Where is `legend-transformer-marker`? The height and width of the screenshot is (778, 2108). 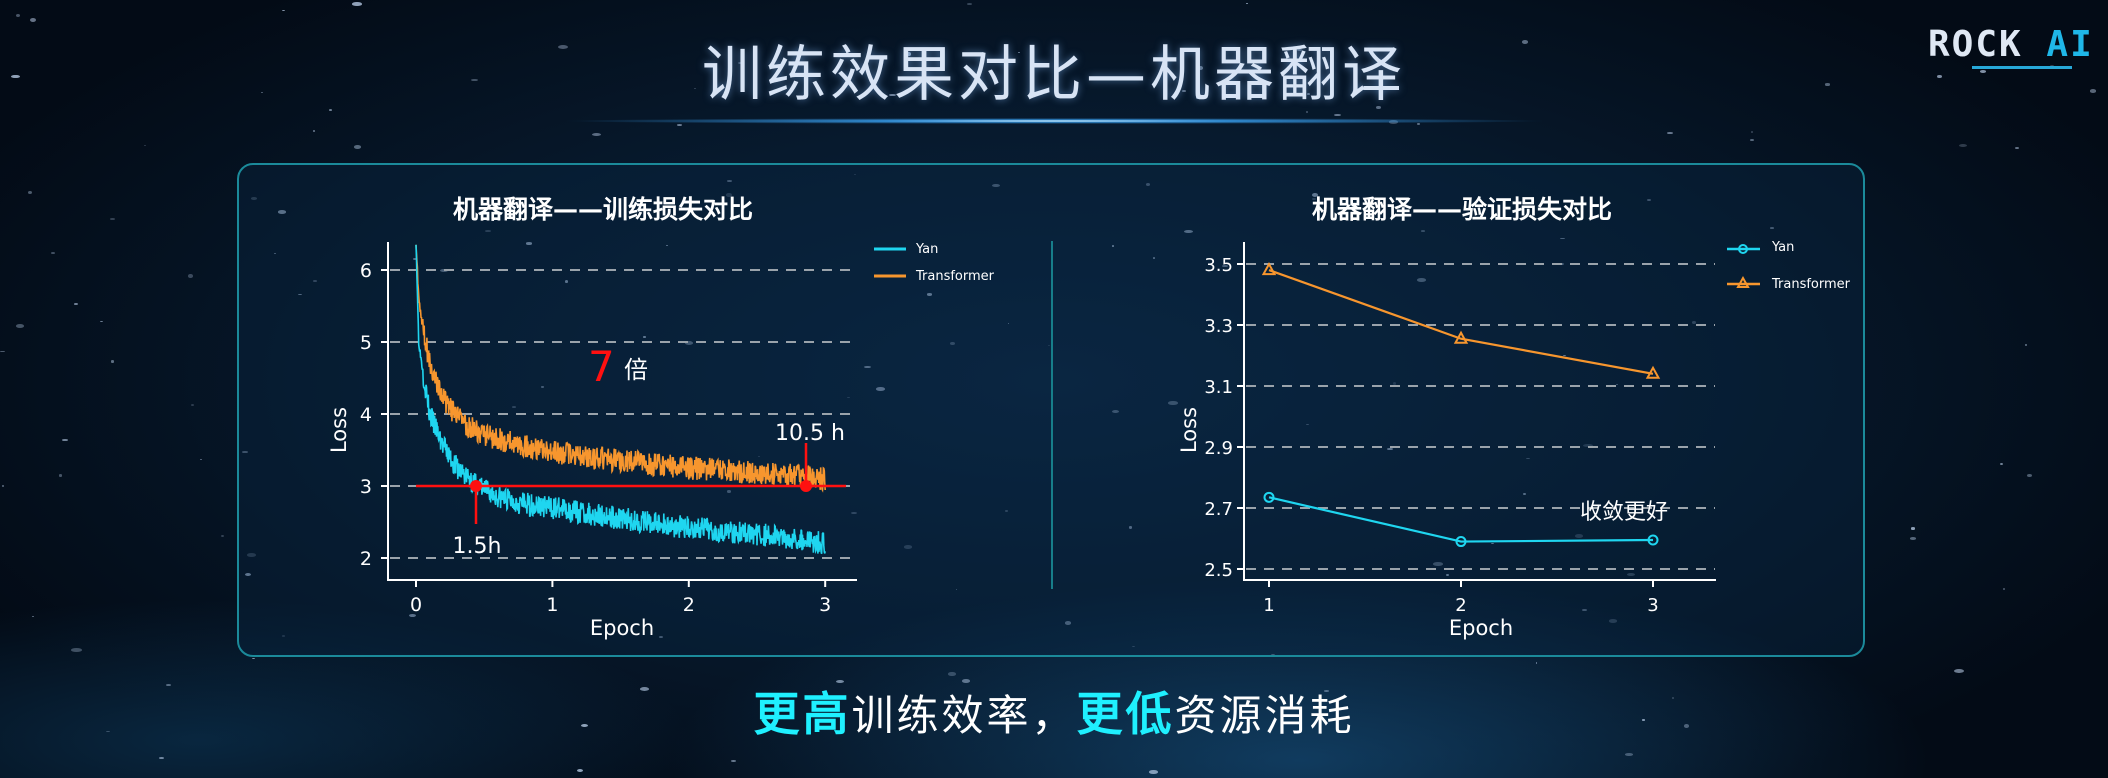 legend-transformer-marker is located at coordinates (1743, 281).